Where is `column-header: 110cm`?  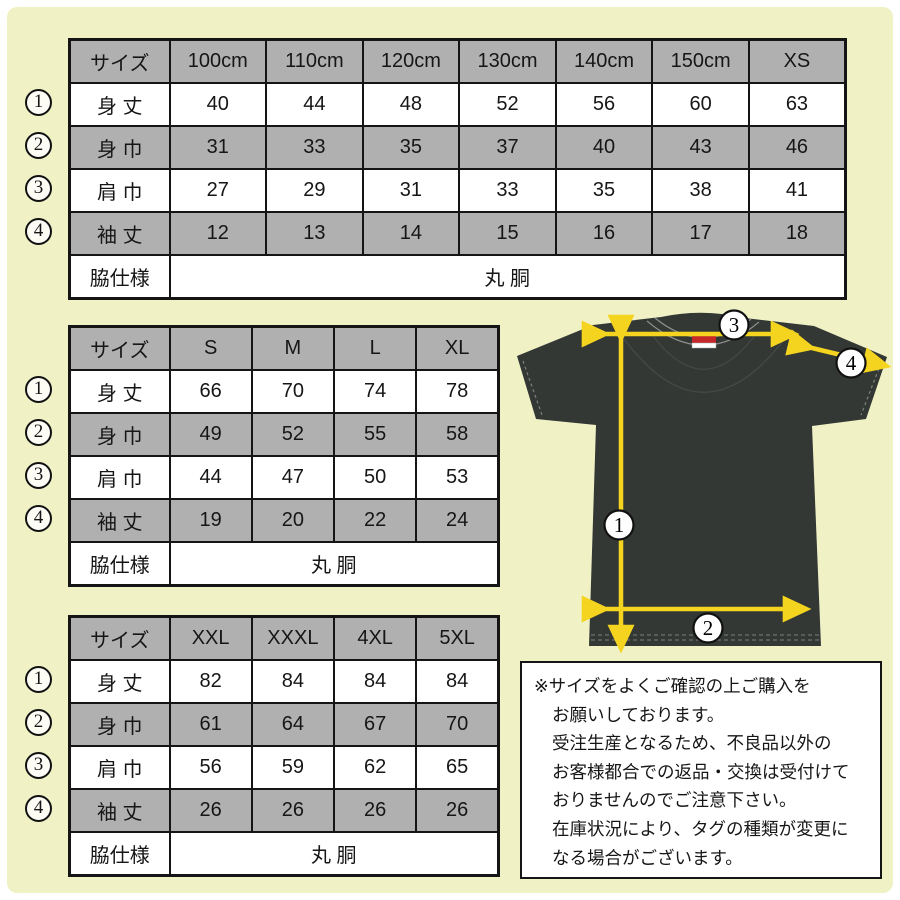
column-header: 110cm is located at coordinates (314, 61).